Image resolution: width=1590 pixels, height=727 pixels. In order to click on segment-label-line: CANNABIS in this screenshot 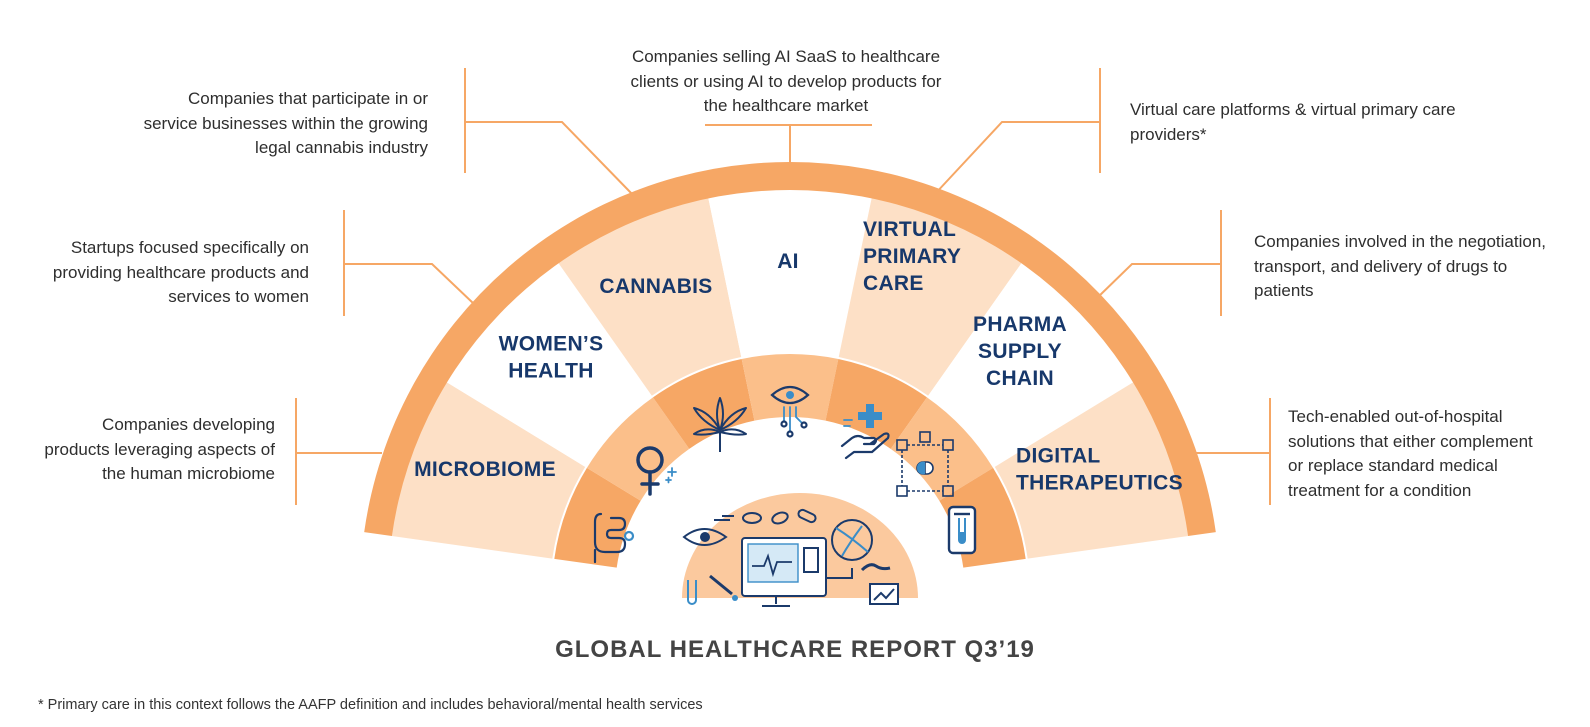, I will do `click(655, 286)`.